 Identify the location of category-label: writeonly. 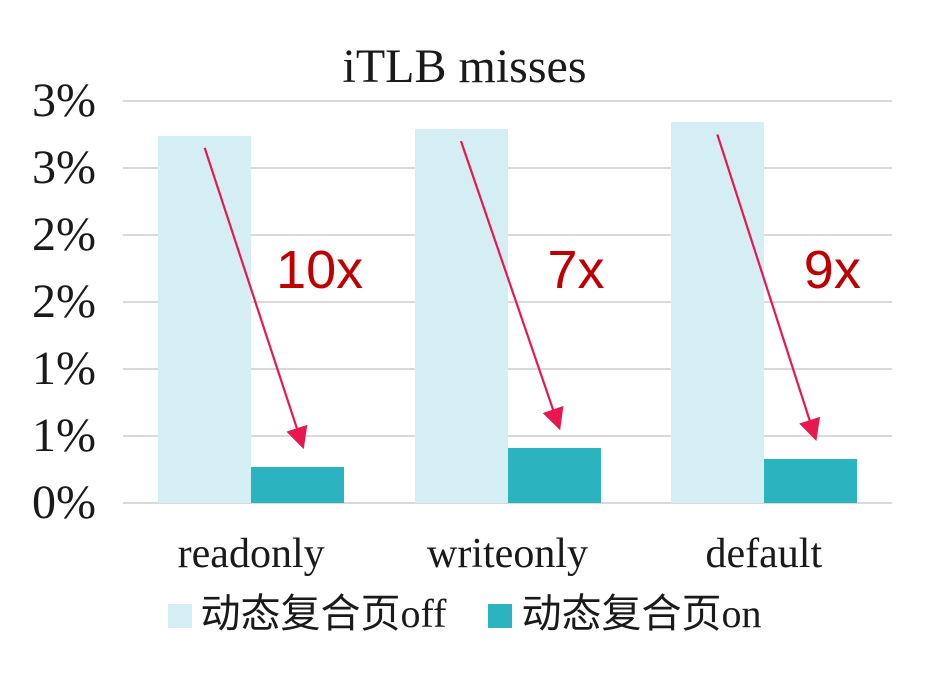
(507, 554).